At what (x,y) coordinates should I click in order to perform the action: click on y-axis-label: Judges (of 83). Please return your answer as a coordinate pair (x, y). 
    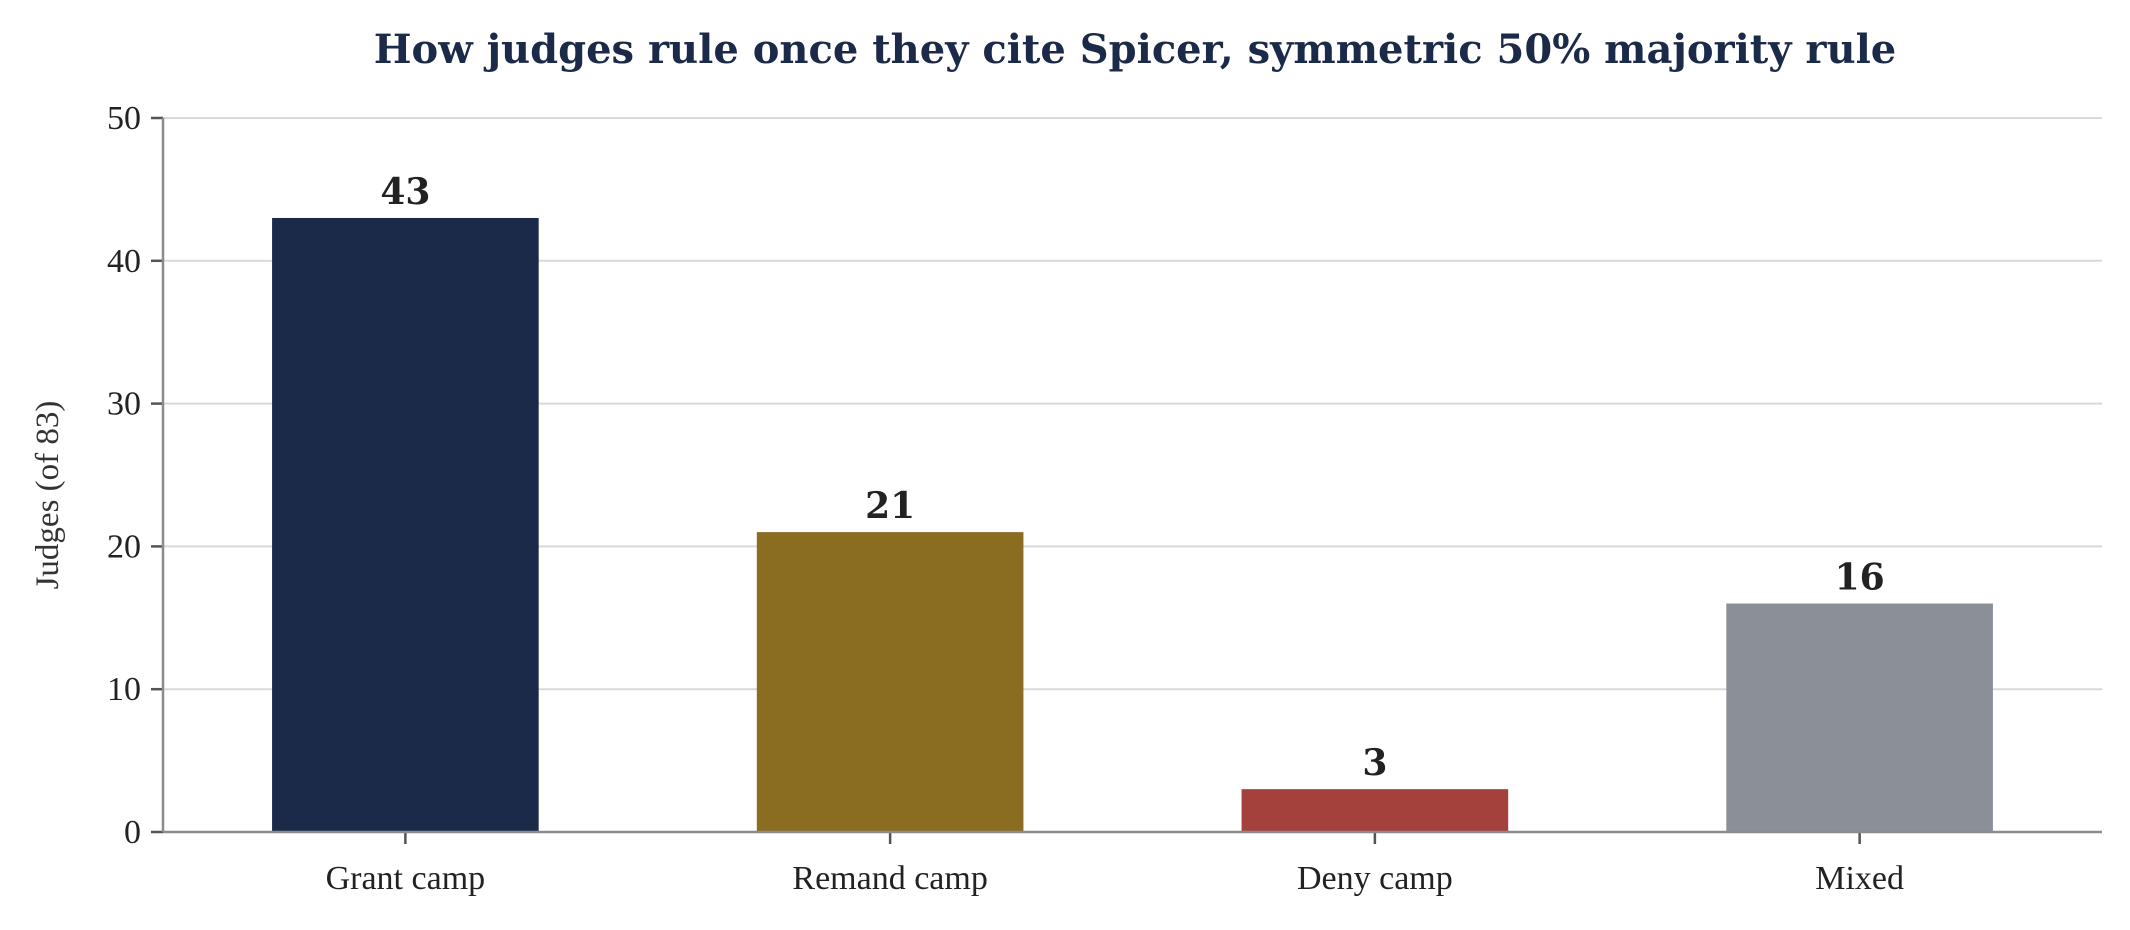
    Looking at the image, I should click on (48, 495).